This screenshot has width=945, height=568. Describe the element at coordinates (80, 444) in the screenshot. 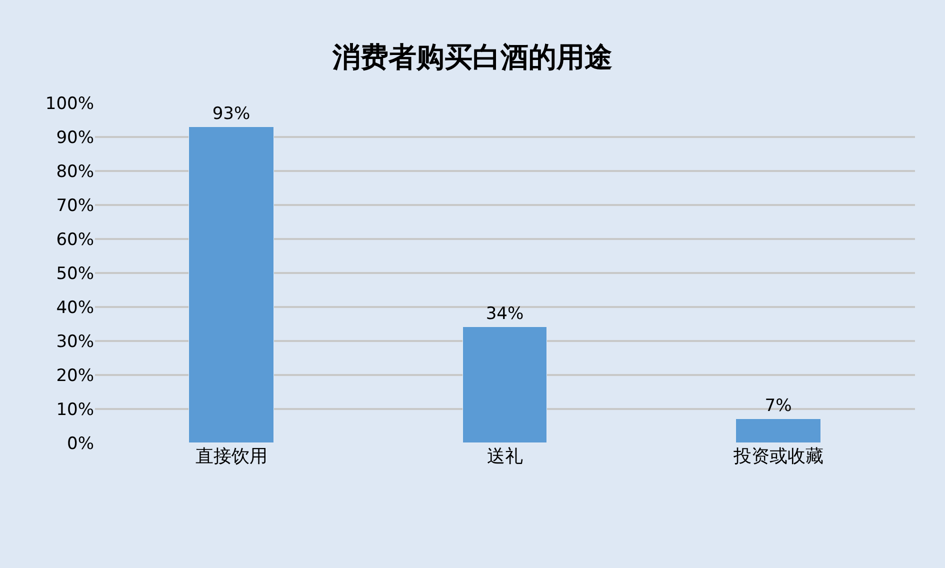

I see `y-tick-label: 0%` at that location.